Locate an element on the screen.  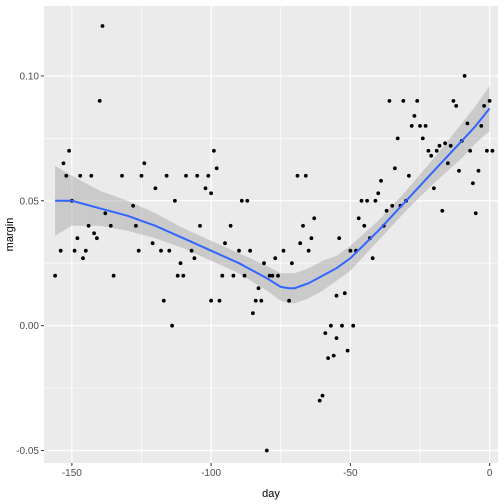
x-axis-title: day is located at coordinates (271, 494).